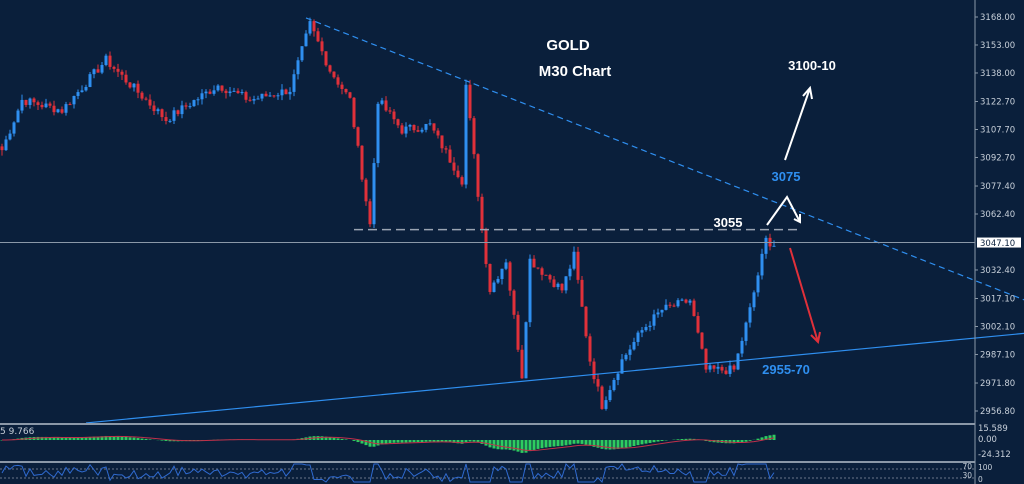 The height and width of the screenshot is (484, 1024). I want to click on rsi-axis-label: 100, so click(985, 467).